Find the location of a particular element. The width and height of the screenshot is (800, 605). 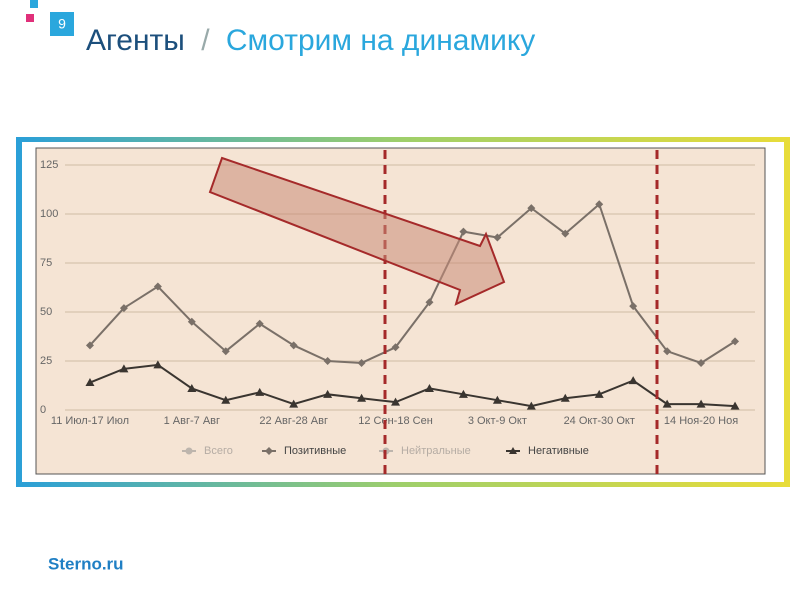

legend-label: Негативные is located at coordinates (558, 451).